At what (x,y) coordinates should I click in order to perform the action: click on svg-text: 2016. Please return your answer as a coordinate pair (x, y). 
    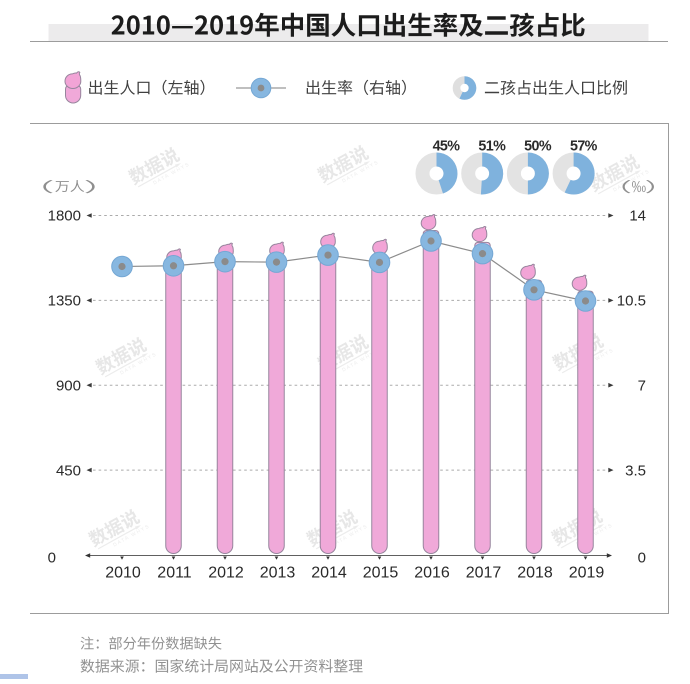
    Looking at the image, I should click on (432, 573).